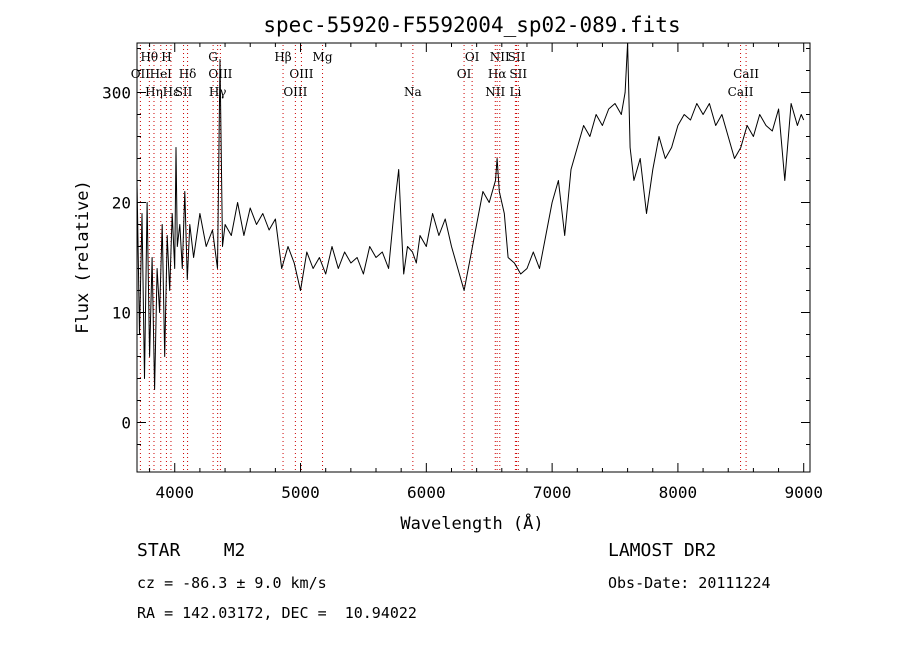 Image resolution: width=900 pixels, height=650 pixels. Describe the element at coordinates (161, 74) in the screenshot. I see `line-marker-label: HeI` at that location.